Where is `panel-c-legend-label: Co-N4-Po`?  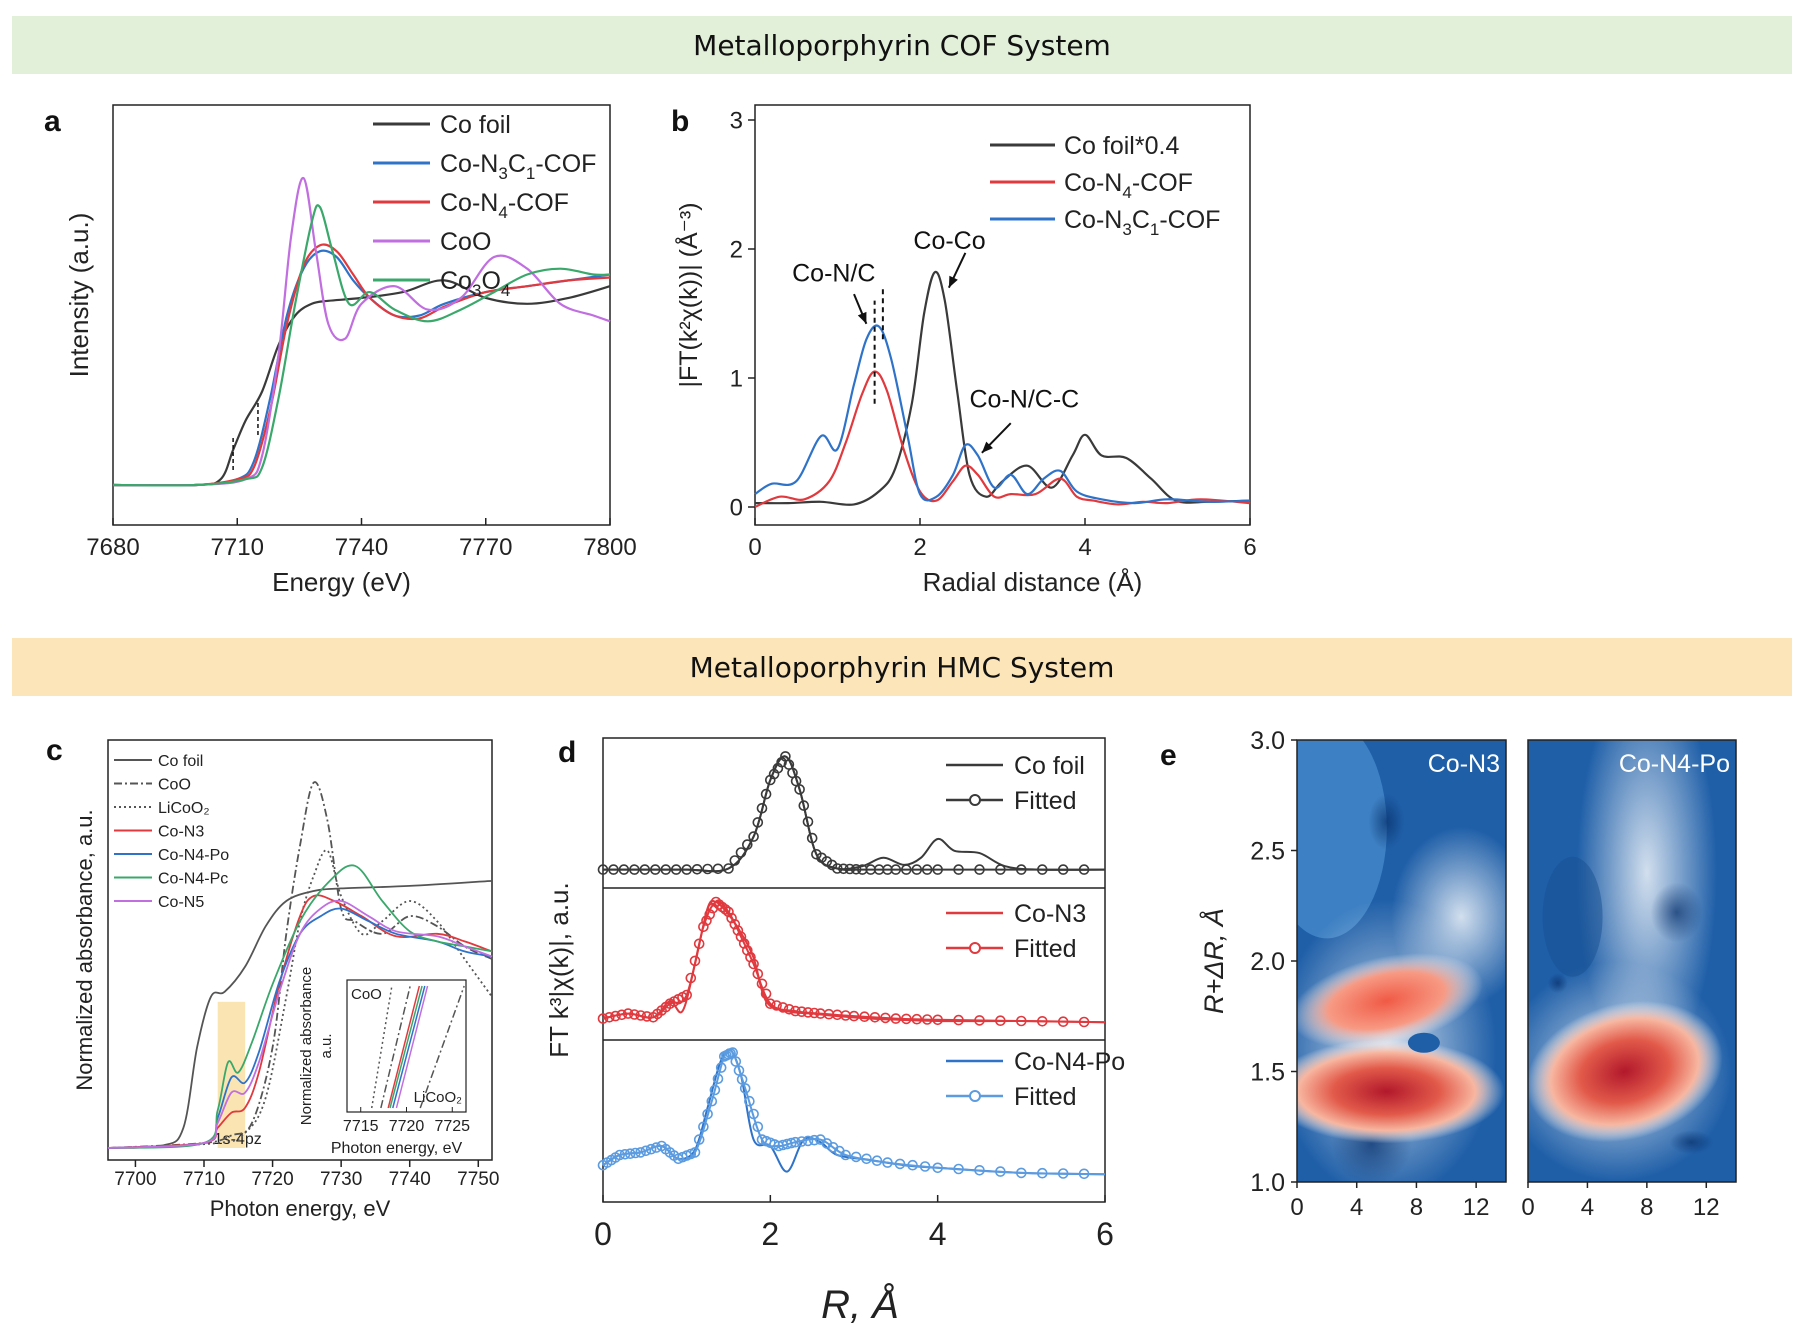
panel-c-legend-label: Co-N4-Po is located at coordinates (193, 855).